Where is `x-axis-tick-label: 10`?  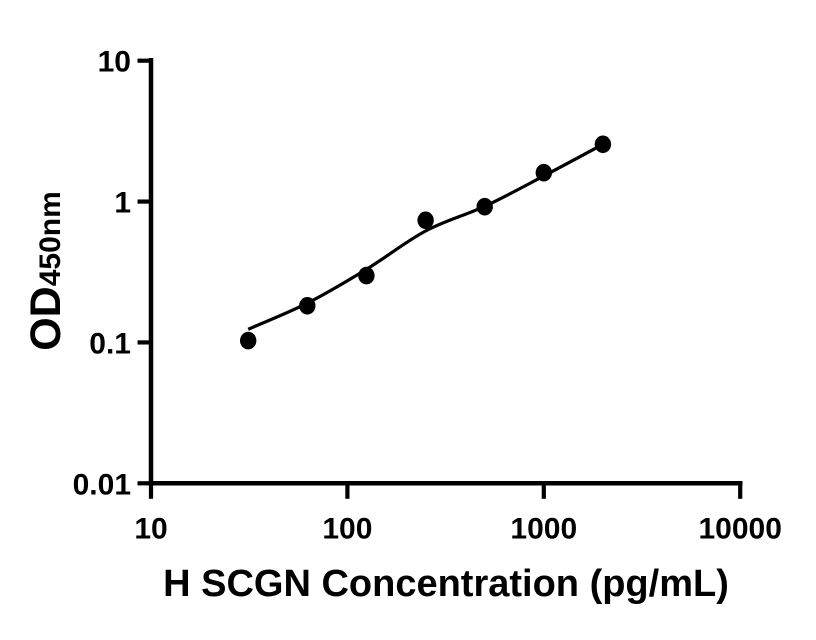 x-axis-tick-label: 10 is located at coordinates (150, 529).